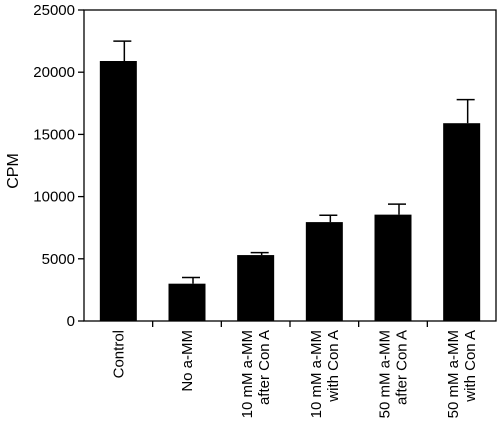  I want to click on y-tick-label: 15000, so click(54, 134).